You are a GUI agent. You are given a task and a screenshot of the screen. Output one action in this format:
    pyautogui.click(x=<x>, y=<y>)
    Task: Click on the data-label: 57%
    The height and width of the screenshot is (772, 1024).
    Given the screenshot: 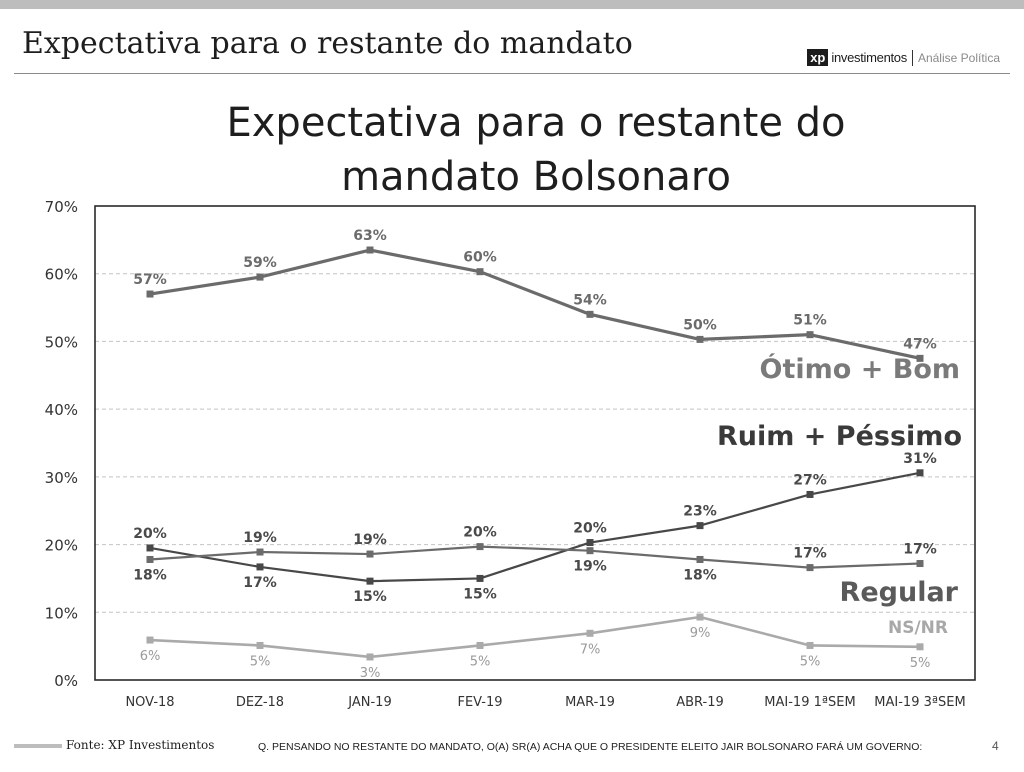 What is the action you would take?
    pyautogui.click(x=150, y=280)
    